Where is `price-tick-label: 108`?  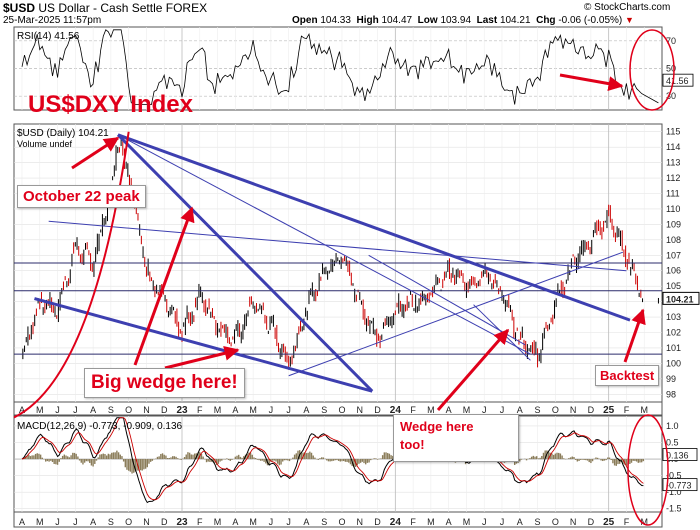 price-tick-label: 108 is located at coordinates (673, 240).